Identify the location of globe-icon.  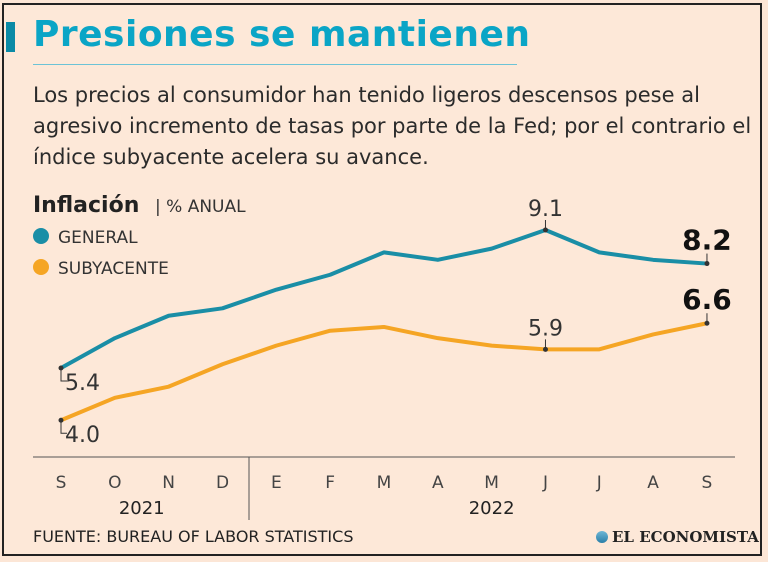
(602, 537).